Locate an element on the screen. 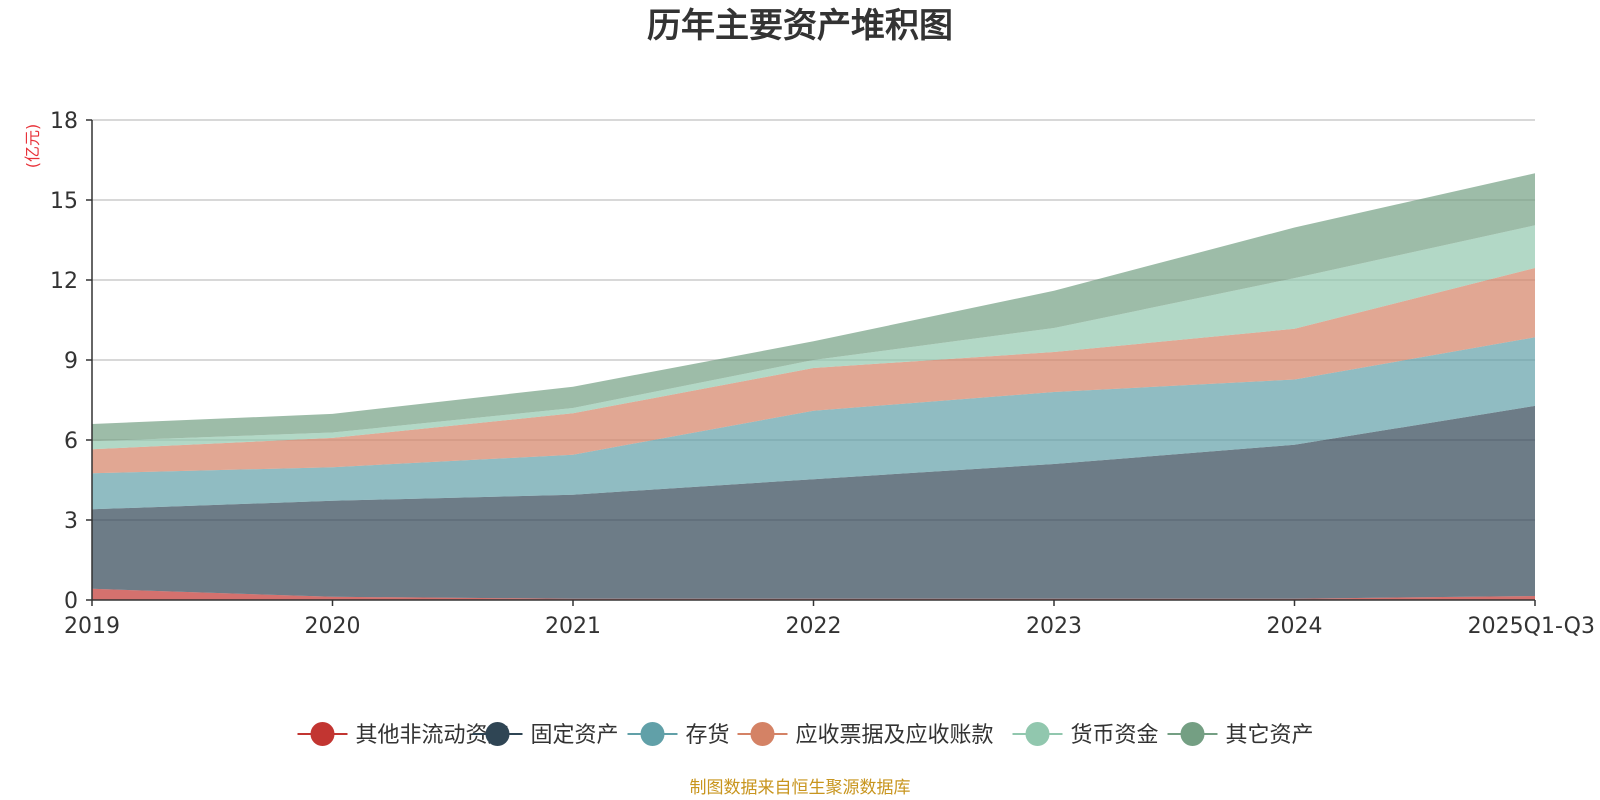  x-tick-label: 2020 is located at coordinates (333, 626).